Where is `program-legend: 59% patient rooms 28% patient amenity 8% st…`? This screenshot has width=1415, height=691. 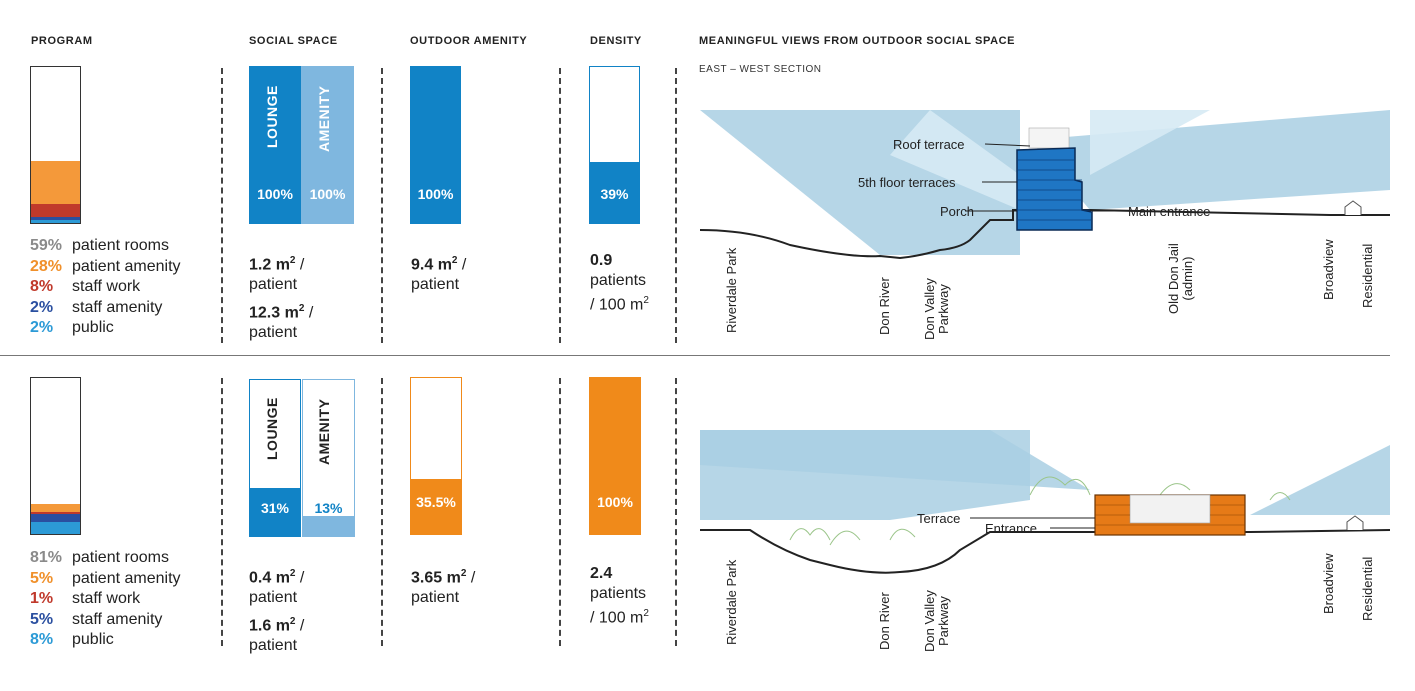
program-legend: 59% patient rooms 28% patient amenity 8% st… is located at coordinates (105, 287).